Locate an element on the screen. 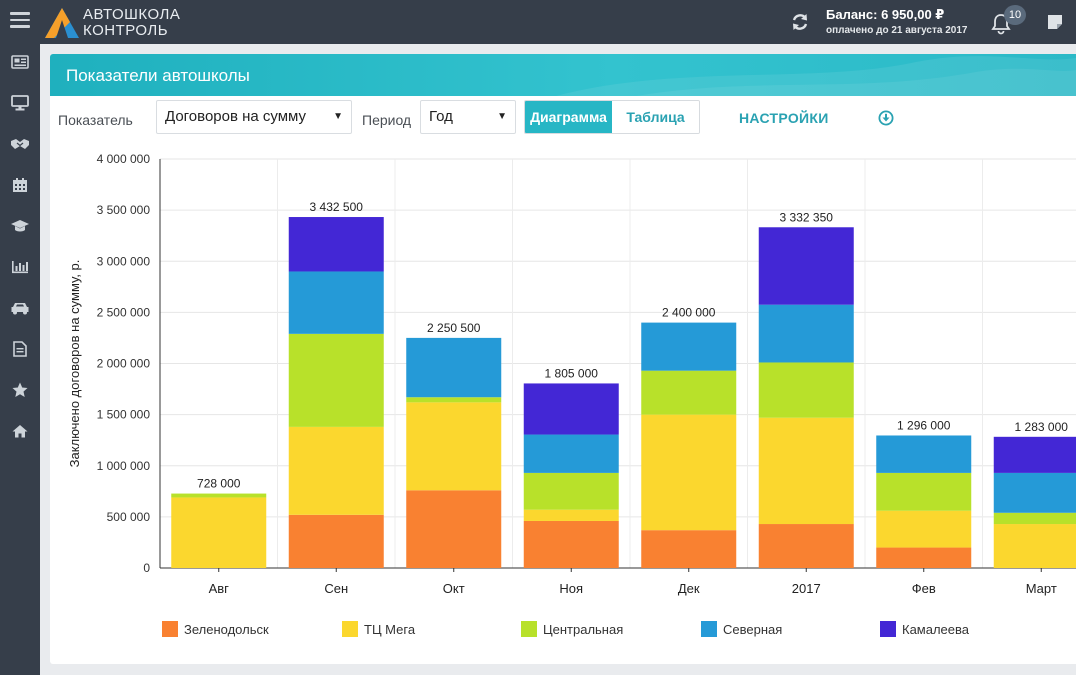  view-toggle: Диаграмма Таблица is located at coordinates (612, 117).